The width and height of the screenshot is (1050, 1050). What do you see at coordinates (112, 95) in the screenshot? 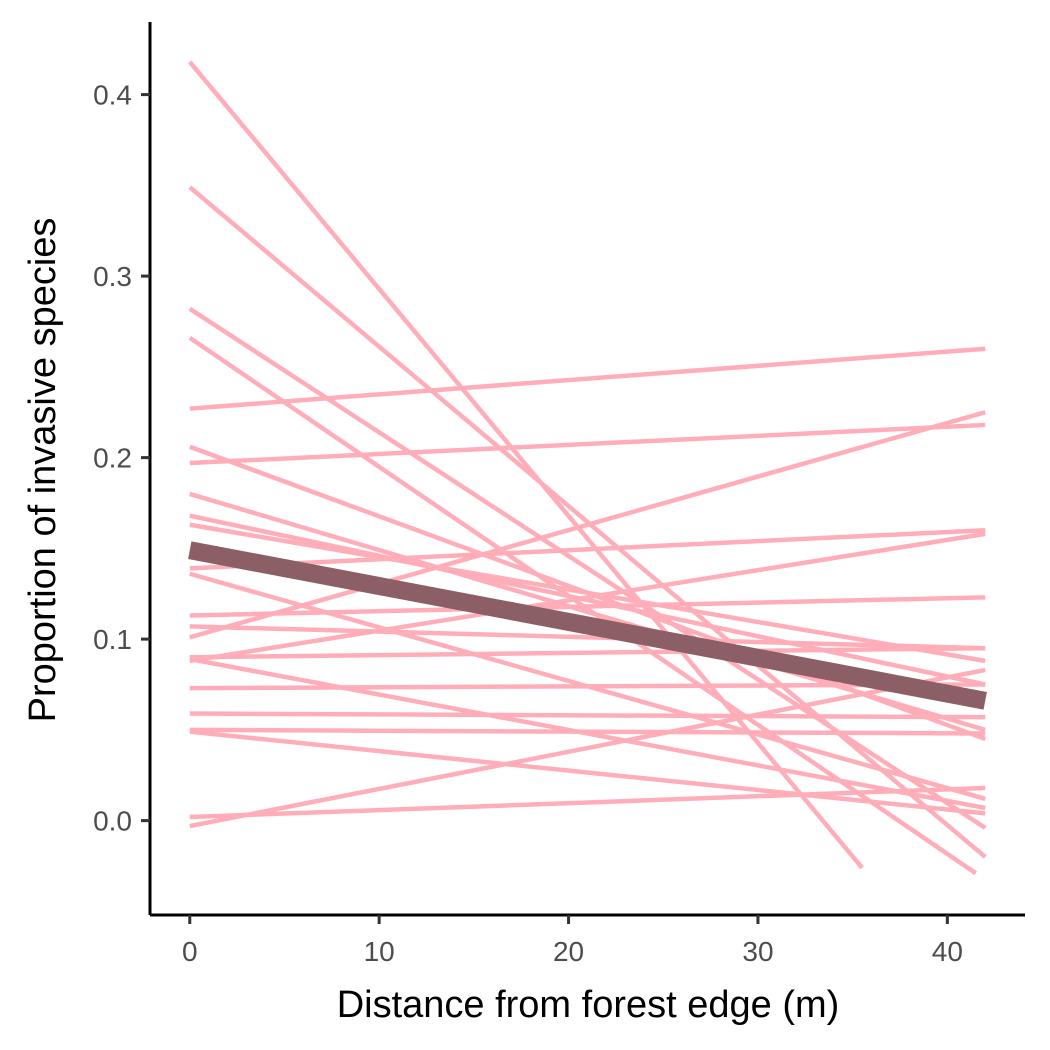
I see `y-tick-label: 0.4` at bounding box center [112, 95].